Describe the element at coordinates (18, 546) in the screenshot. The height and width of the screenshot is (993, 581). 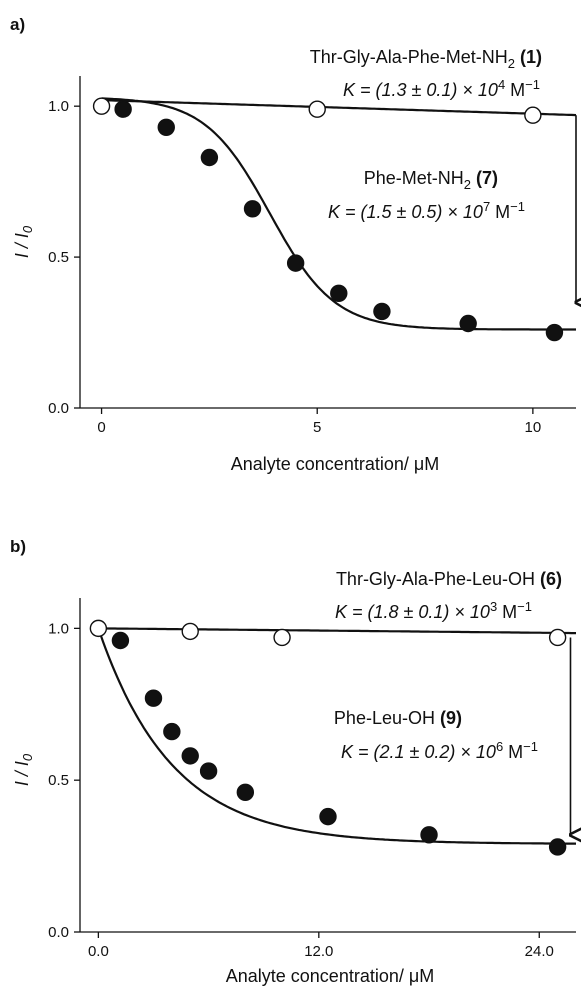
I see `panel-b-label: b)` at that location.